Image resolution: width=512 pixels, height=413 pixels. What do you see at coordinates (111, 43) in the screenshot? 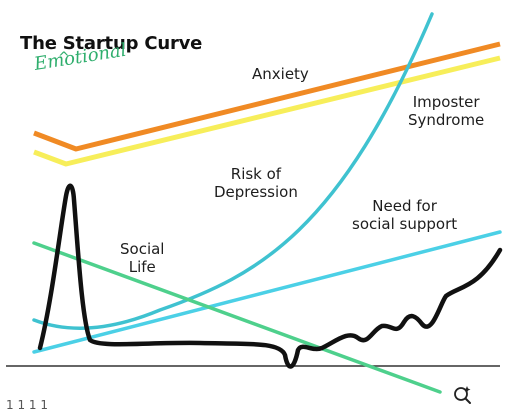
I see `diagram-title: The Startup Curve` at bounding box center [111, 43].